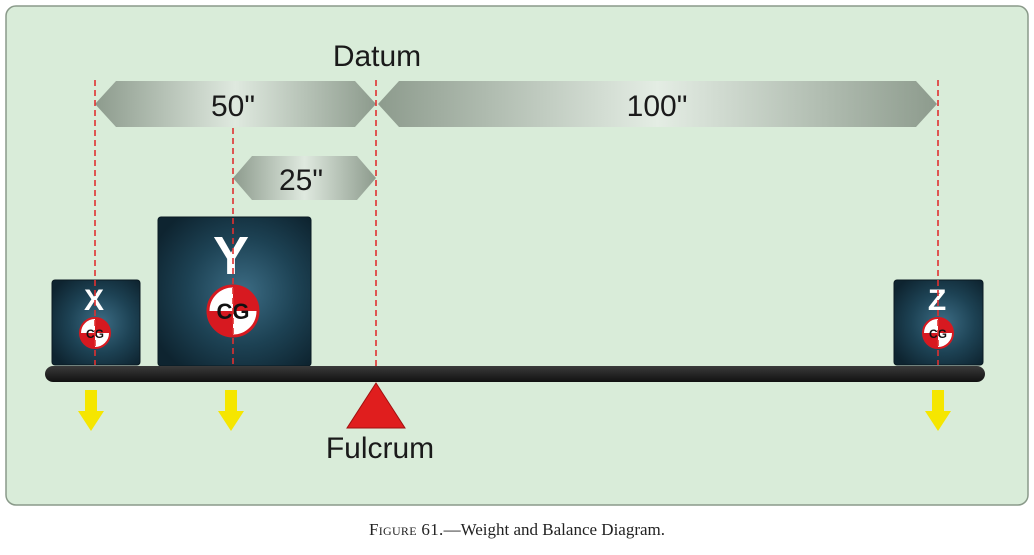  Describe the element at coordinates (515, 374) in the screenshot. I see `balance-beam` at that location.